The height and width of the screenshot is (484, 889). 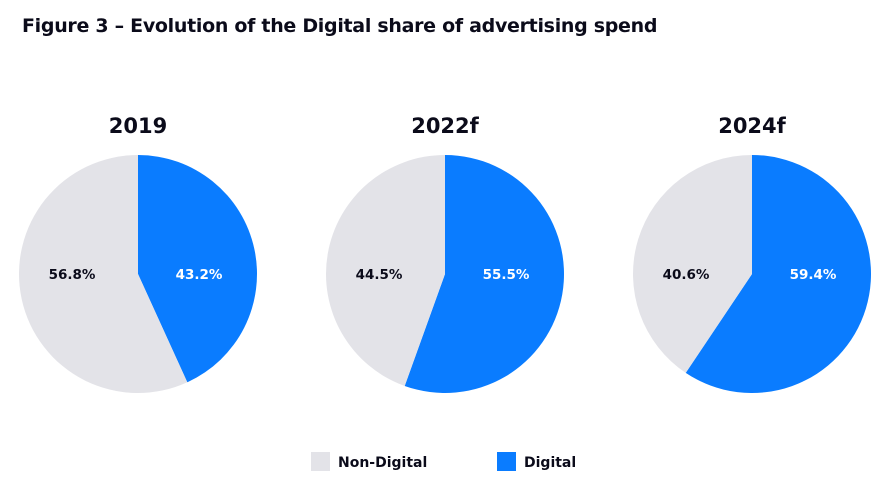 I want to click on legend-label: Non-Digital, so click(x=382, y=463).